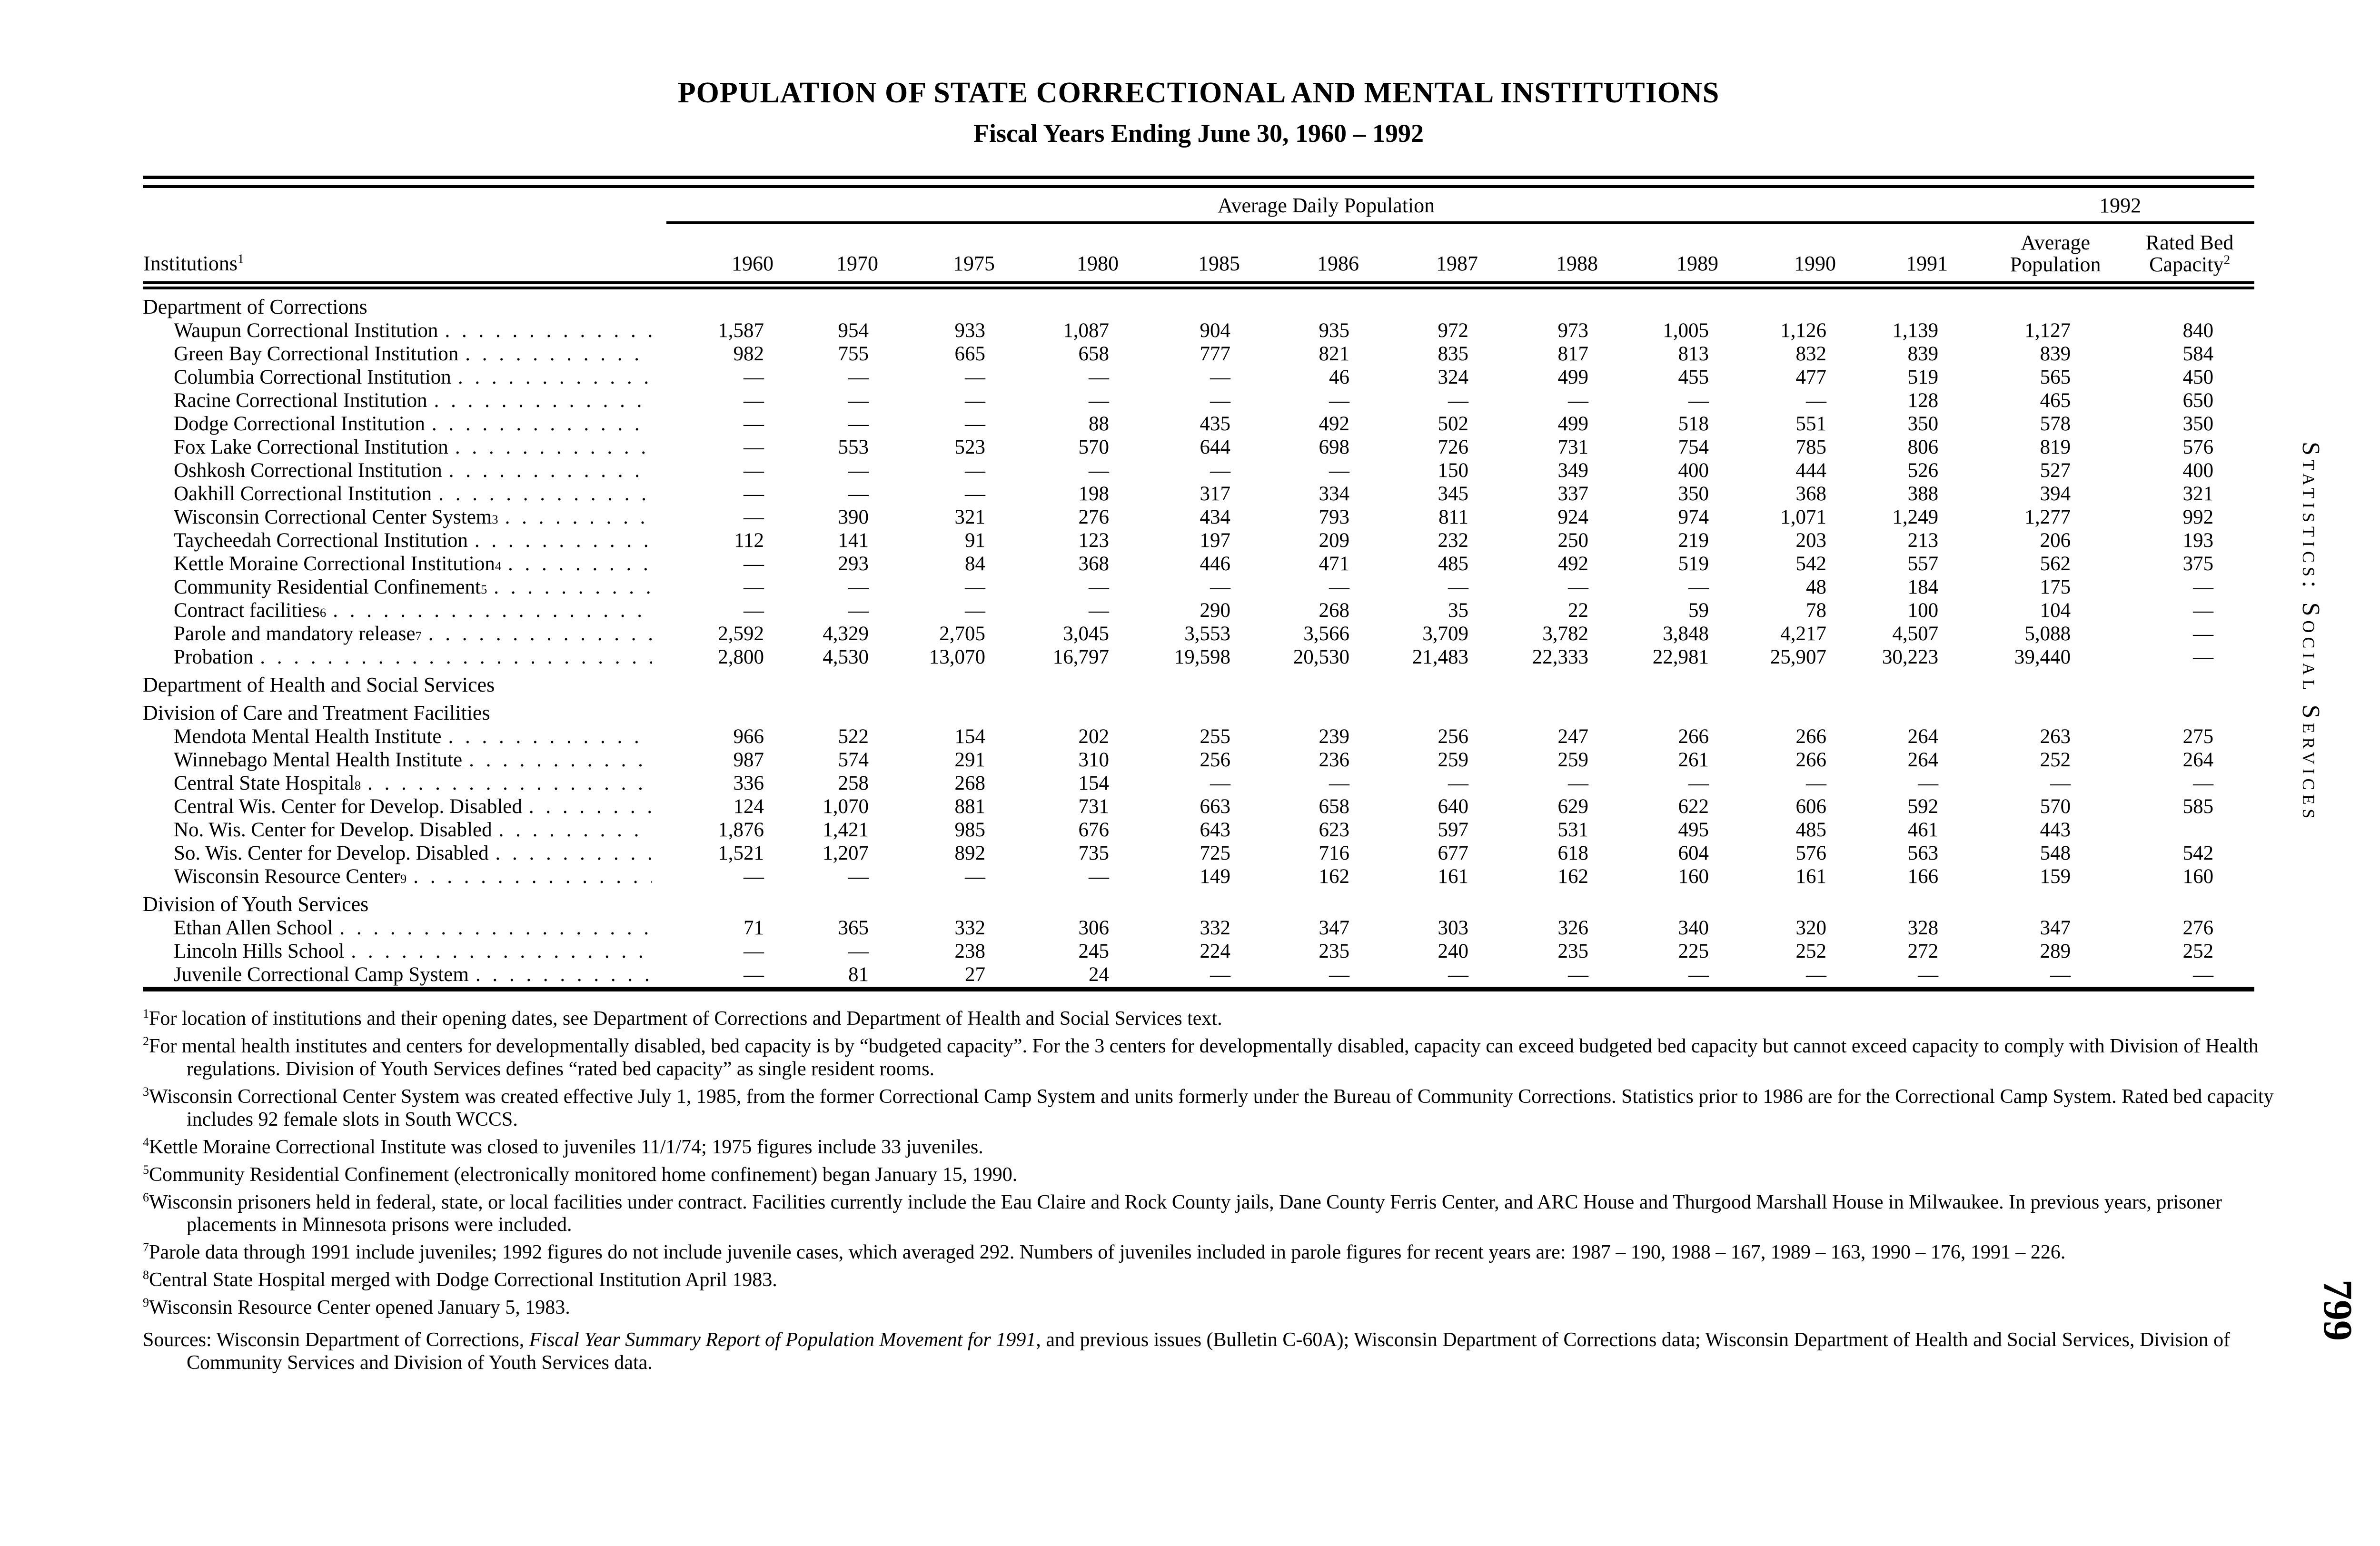 The image size is (2380, 1546). Describe the element at coordinates (1573, 424) in the screenshot. I see `cell-value: 499` at that location.